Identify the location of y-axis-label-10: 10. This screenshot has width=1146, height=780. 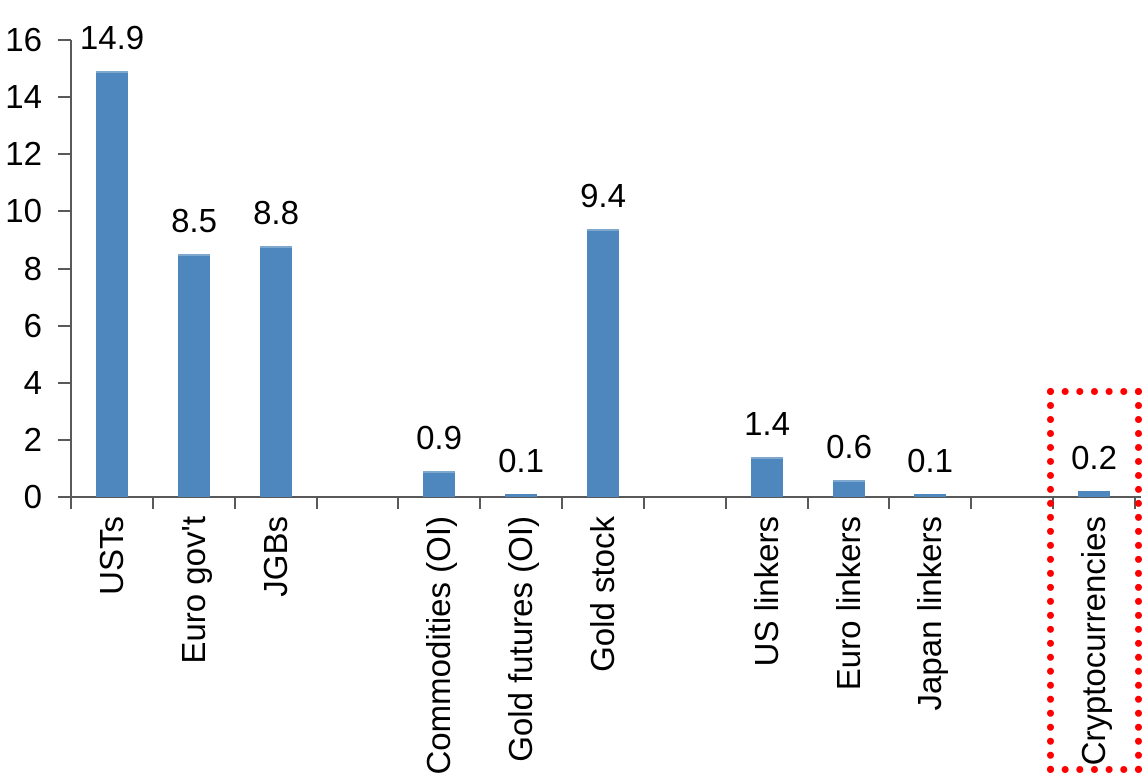
(23, 210).